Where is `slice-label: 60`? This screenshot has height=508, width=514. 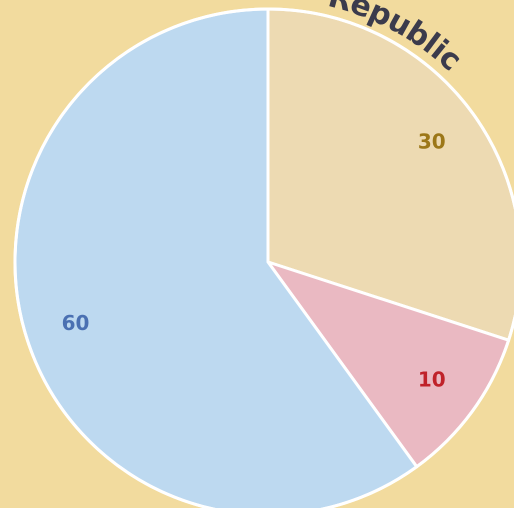 slice-label: 60 is located at coordinates (76, 323).